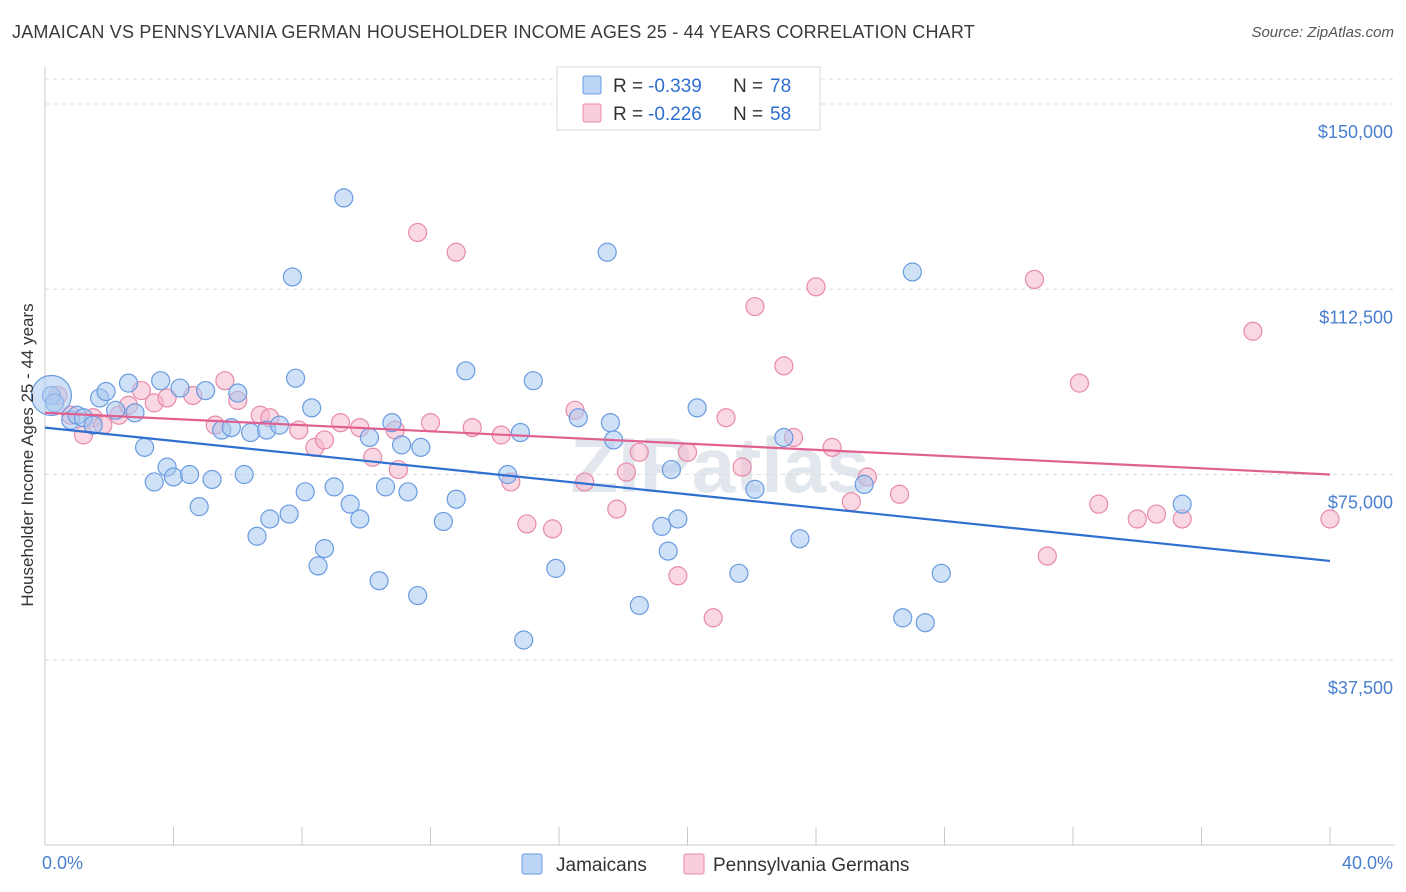  What do you see at coordinates (675, 86) in the screenshot?
I see `legend-r-value-1: -0.339` at bounding box center [675, 86].